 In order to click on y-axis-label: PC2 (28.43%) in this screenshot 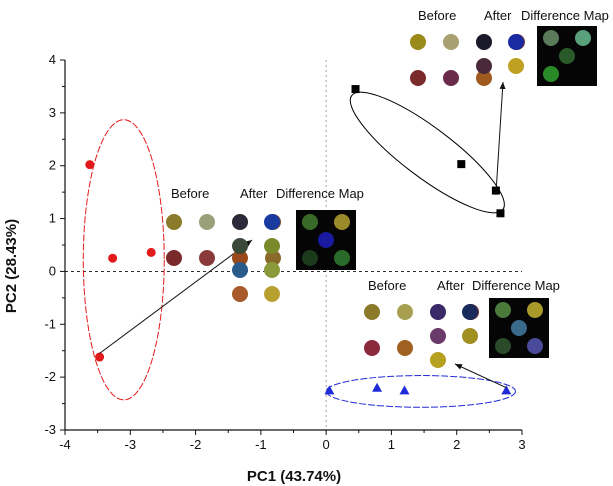, I will do `click(11, 266)`.